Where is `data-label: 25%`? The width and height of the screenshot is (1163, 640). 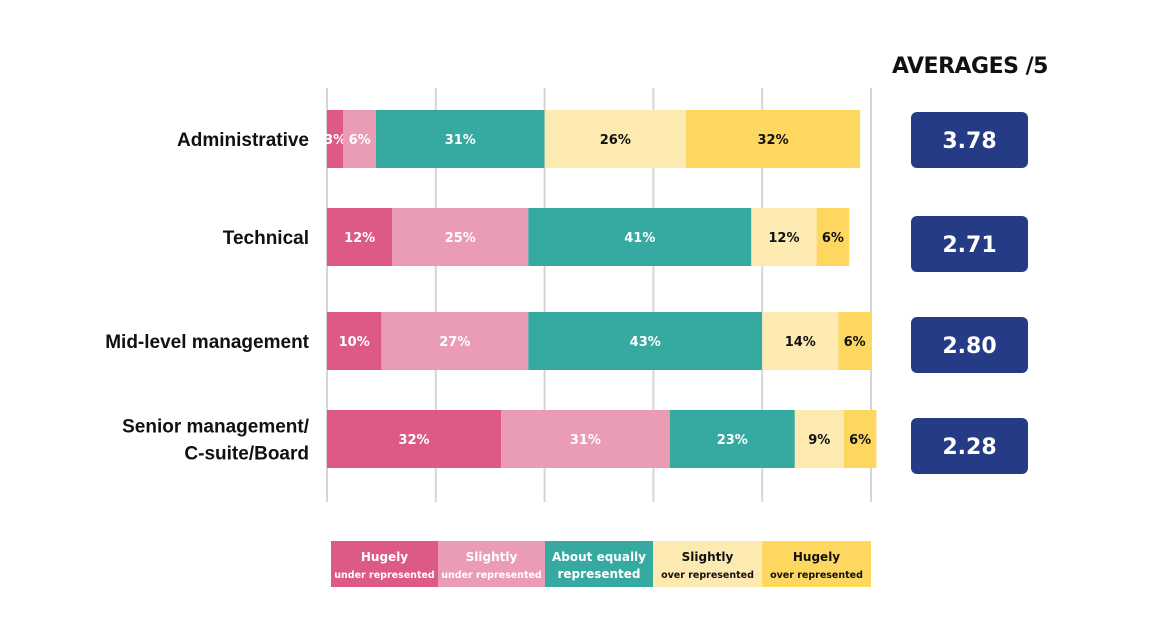
data-label: 25% is located at coordinates (460, 238).